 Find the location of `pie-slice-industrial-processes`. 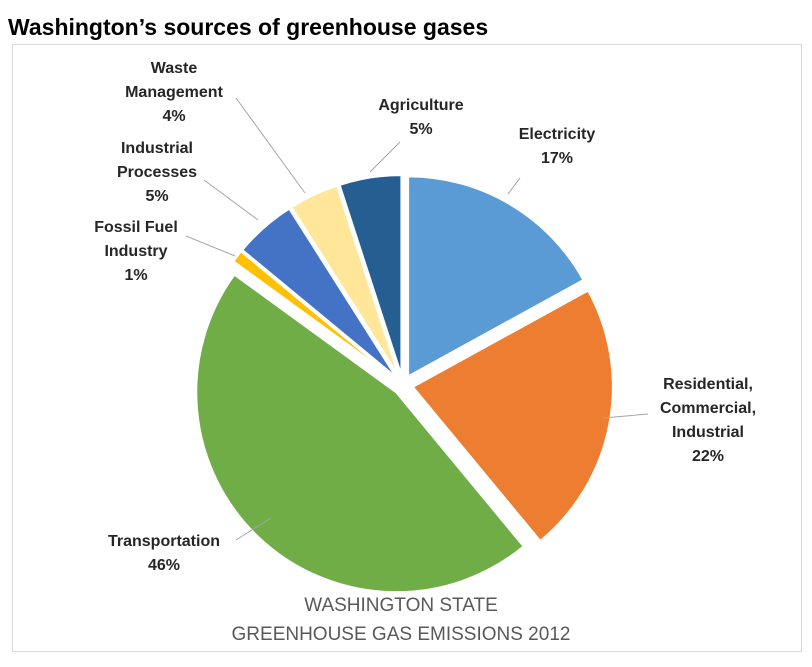

pie-slice-industrial-processes is located at coordinates (319, 293).